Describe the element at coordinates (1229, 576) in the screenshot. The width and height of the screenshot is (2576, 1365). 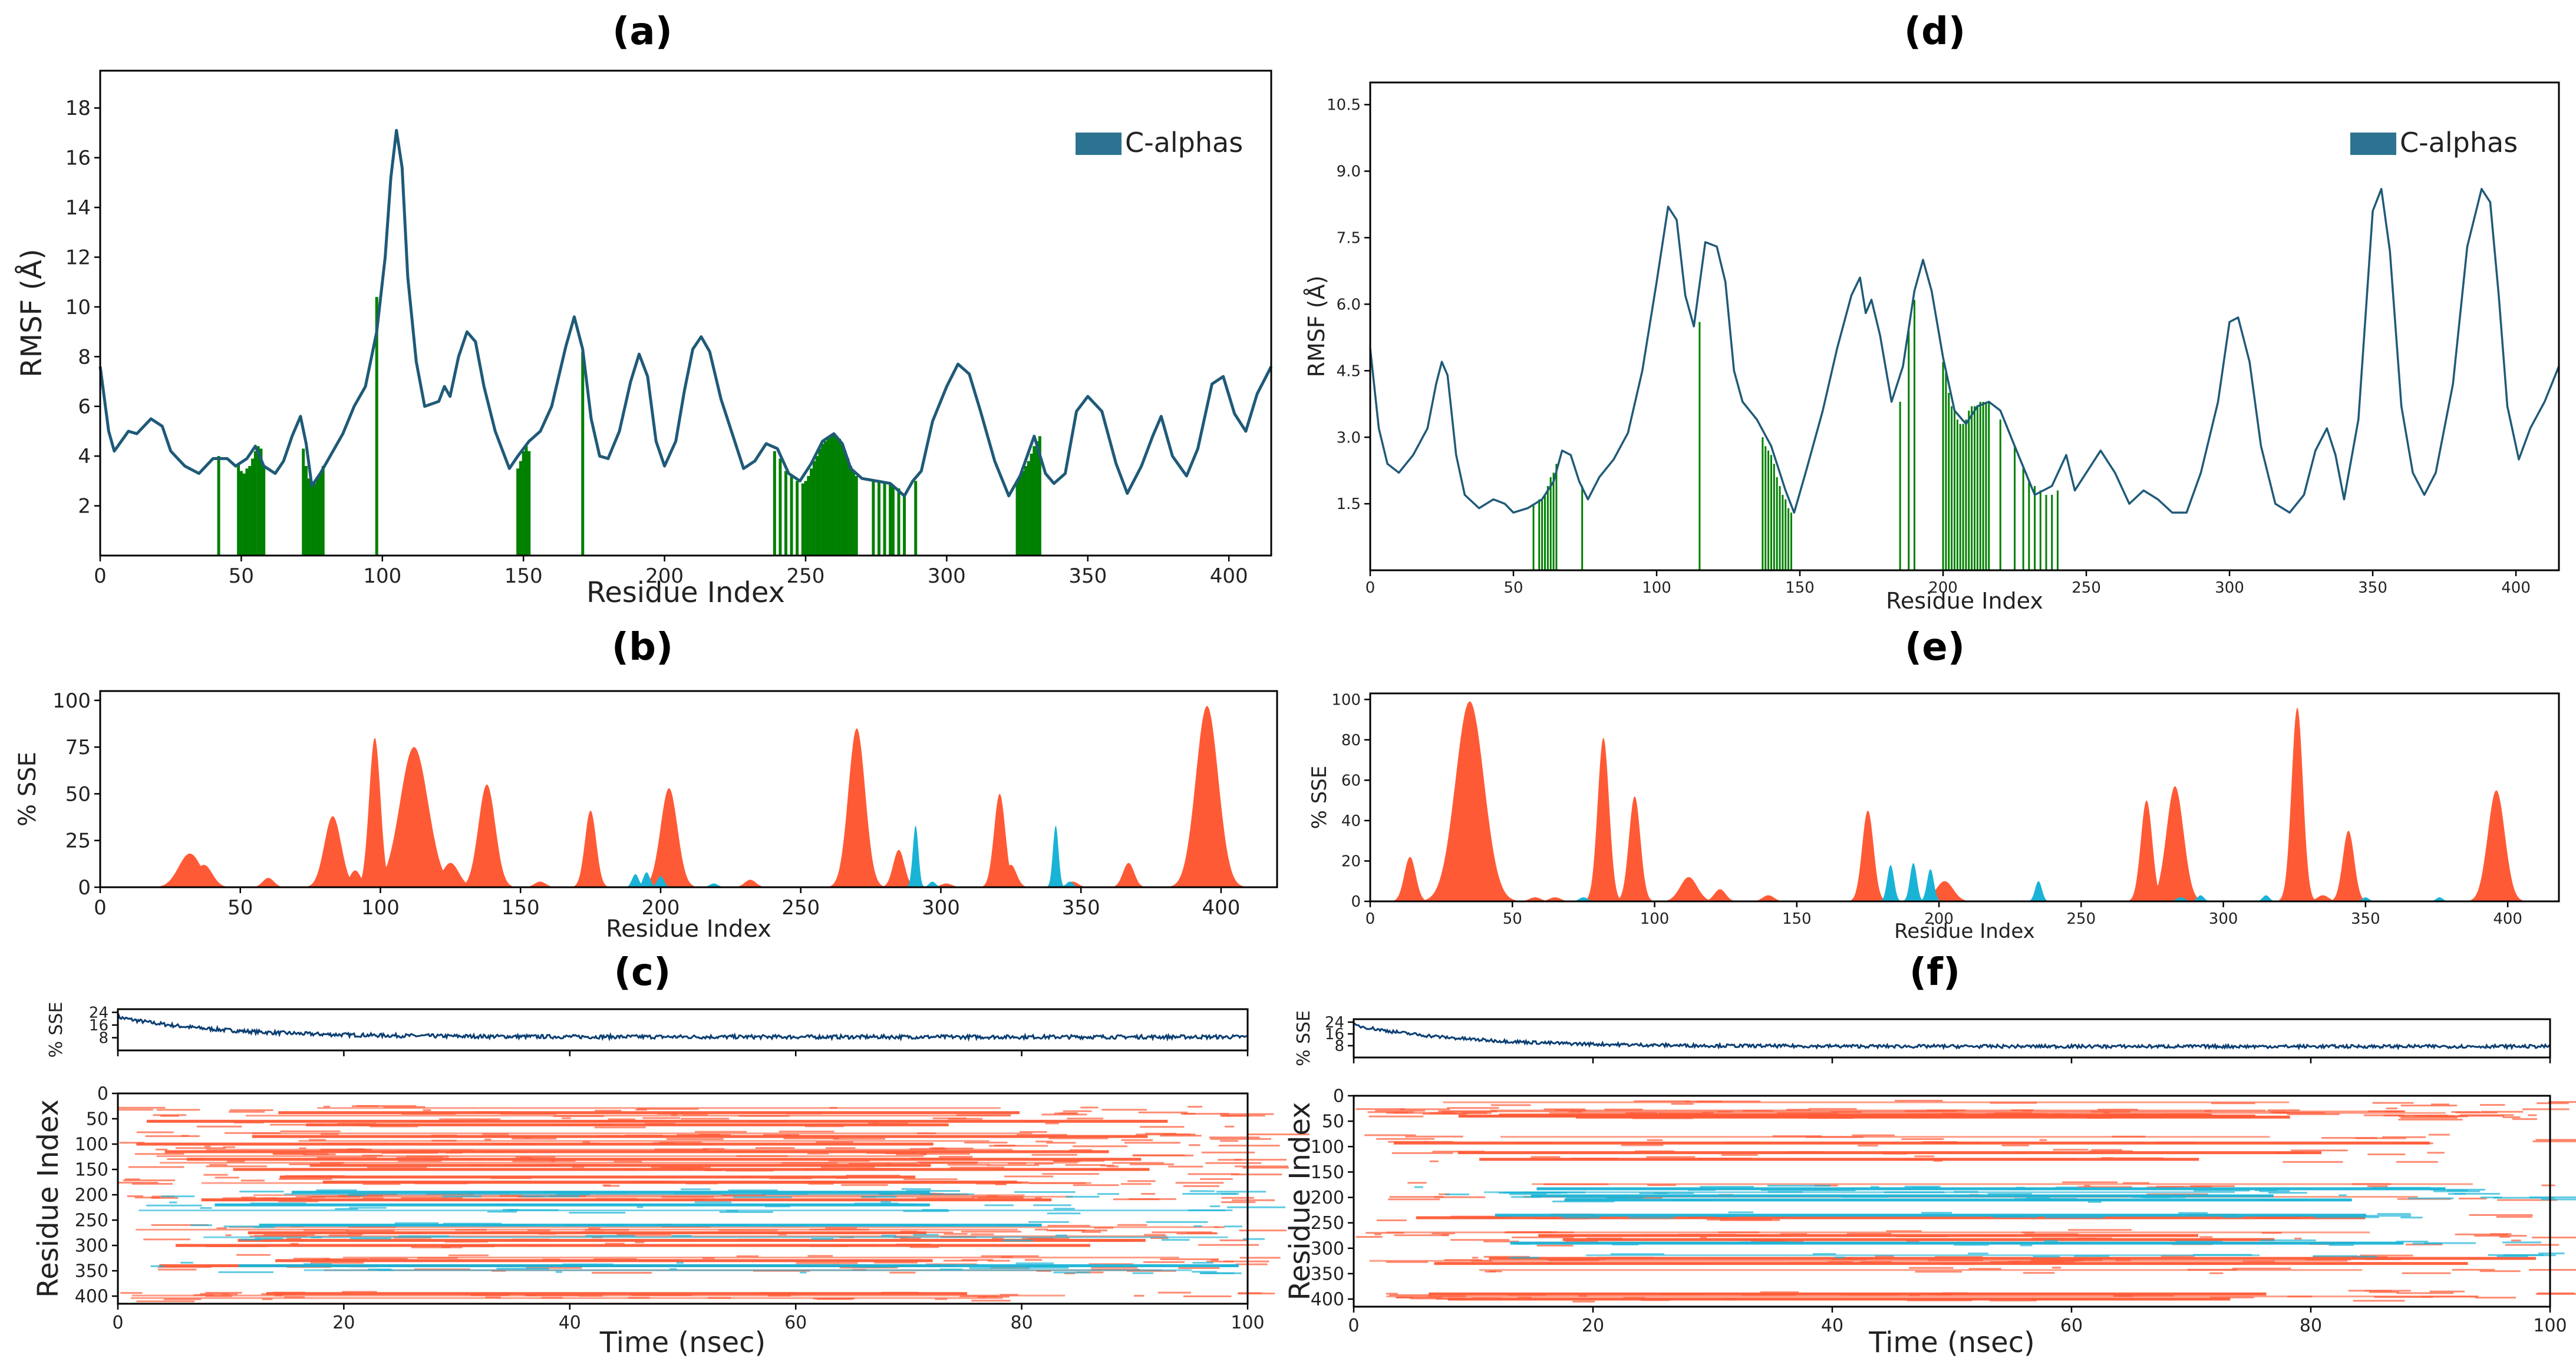
I see `x-tick-label: 400` at that location.